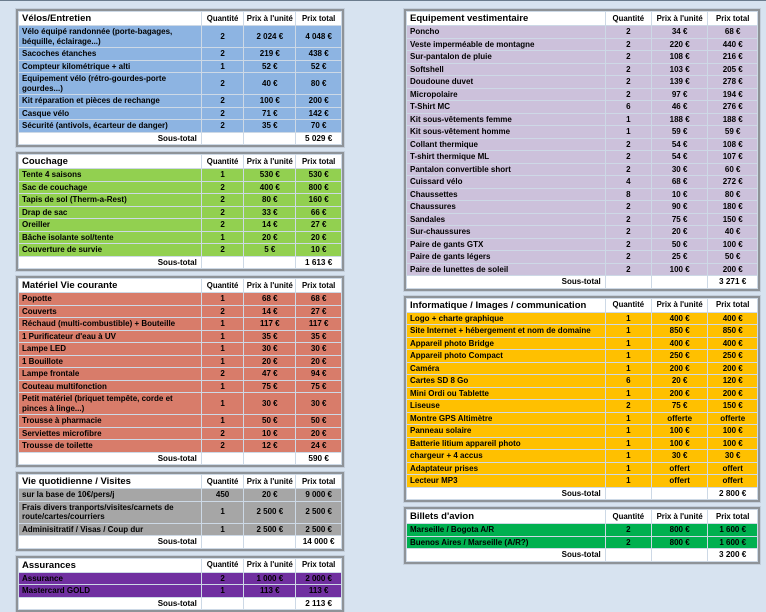 This screenshot has width=766, height=612. I want to click on cell-label: 1 Bouillote, so click(110, 362).